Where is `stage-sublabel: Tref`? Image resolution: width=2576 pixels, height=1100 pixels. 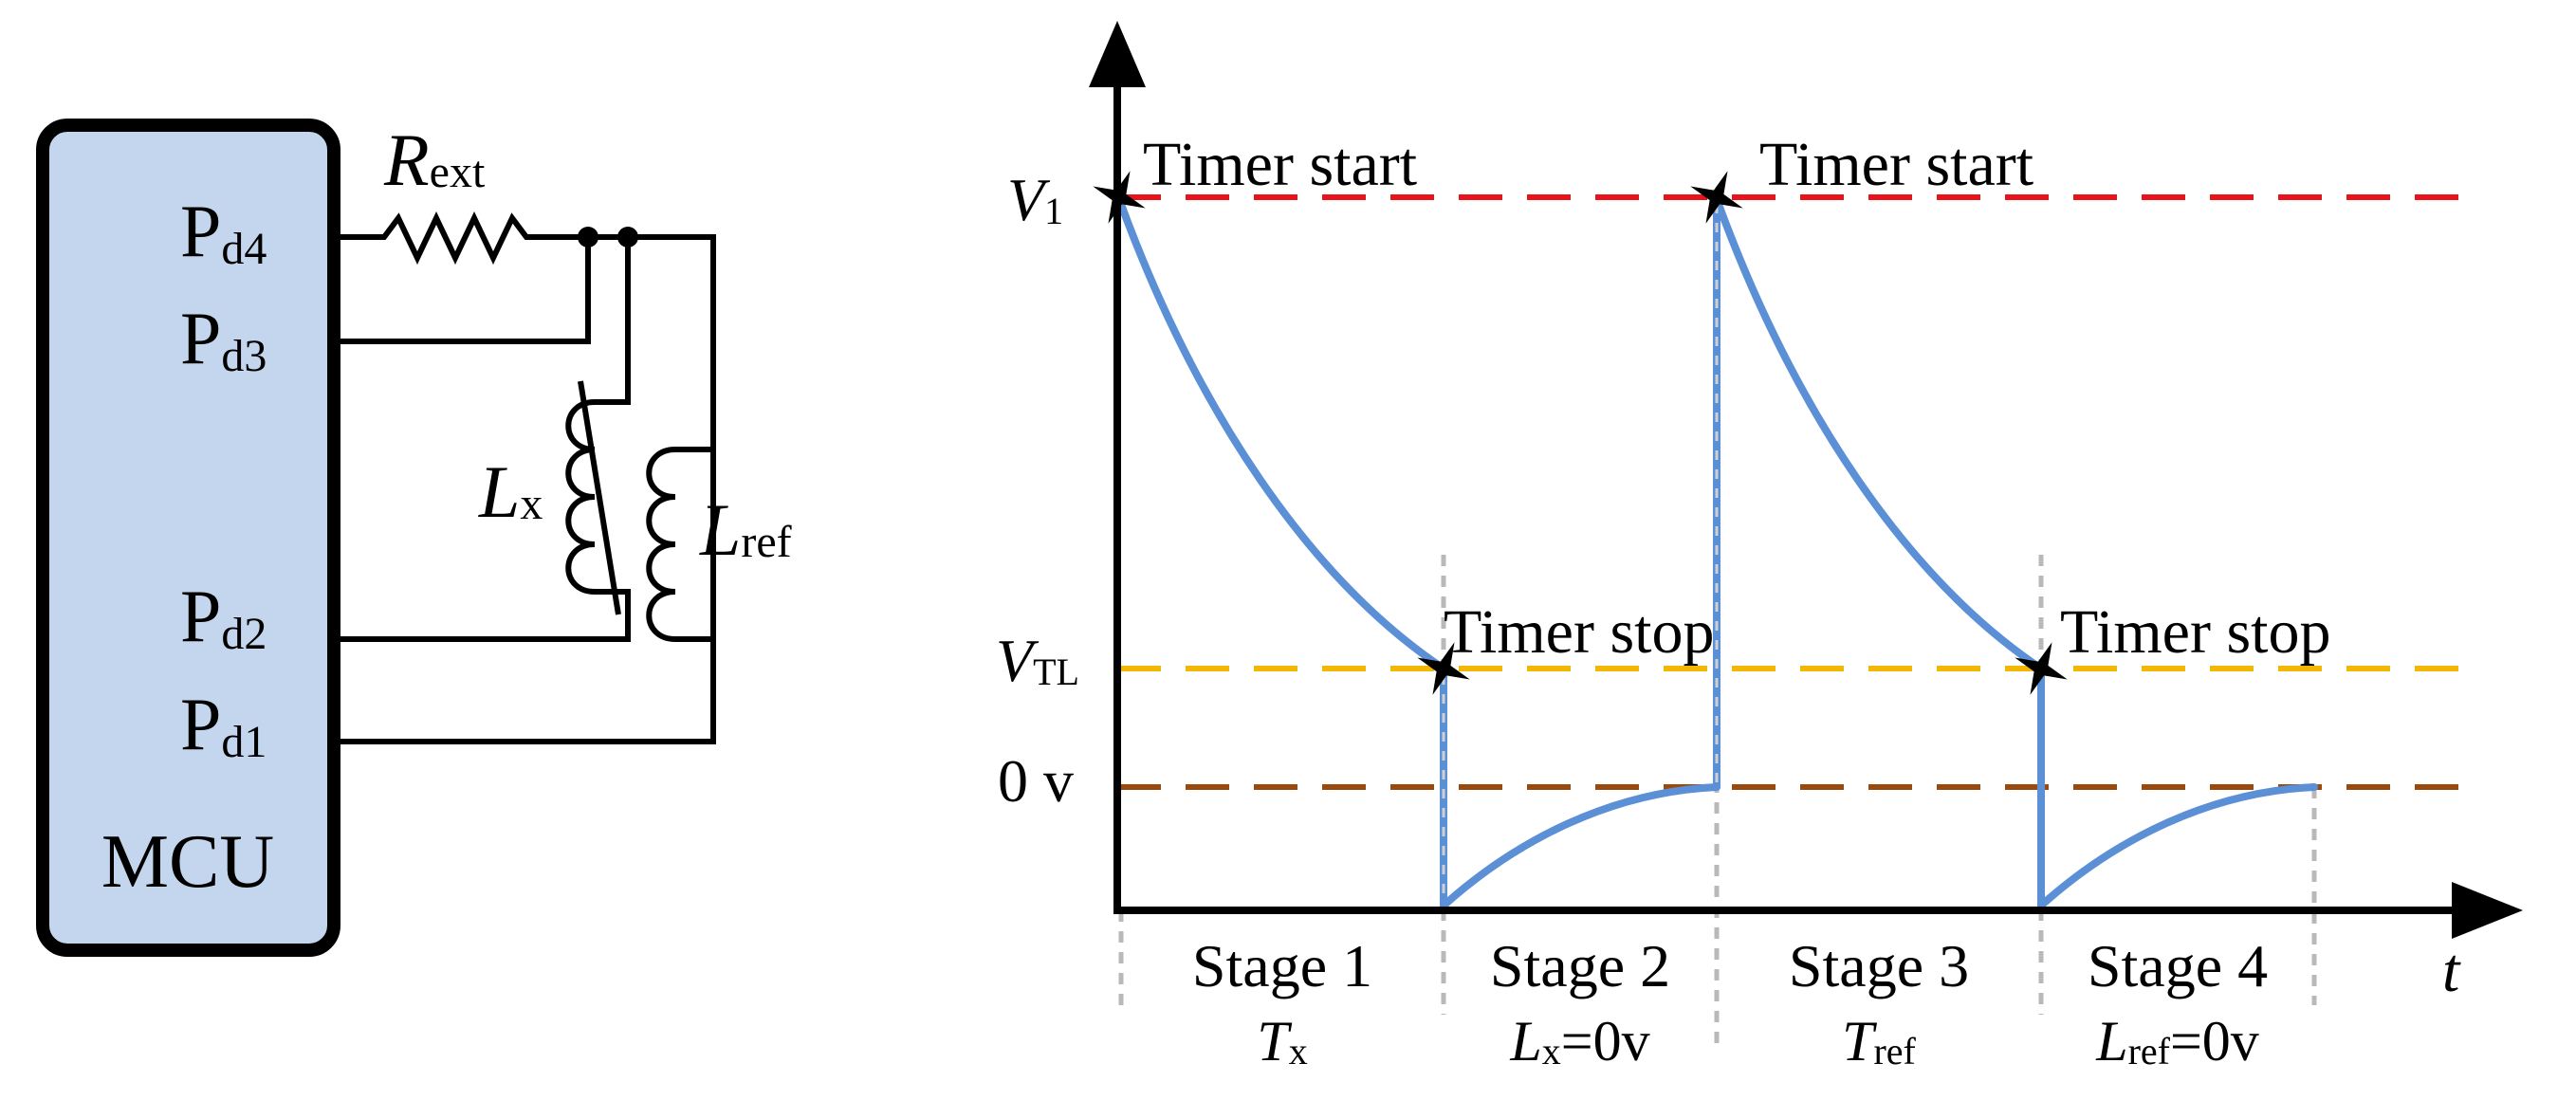 stage-sublabel: Tref is located at coordinates (1879, 1041).